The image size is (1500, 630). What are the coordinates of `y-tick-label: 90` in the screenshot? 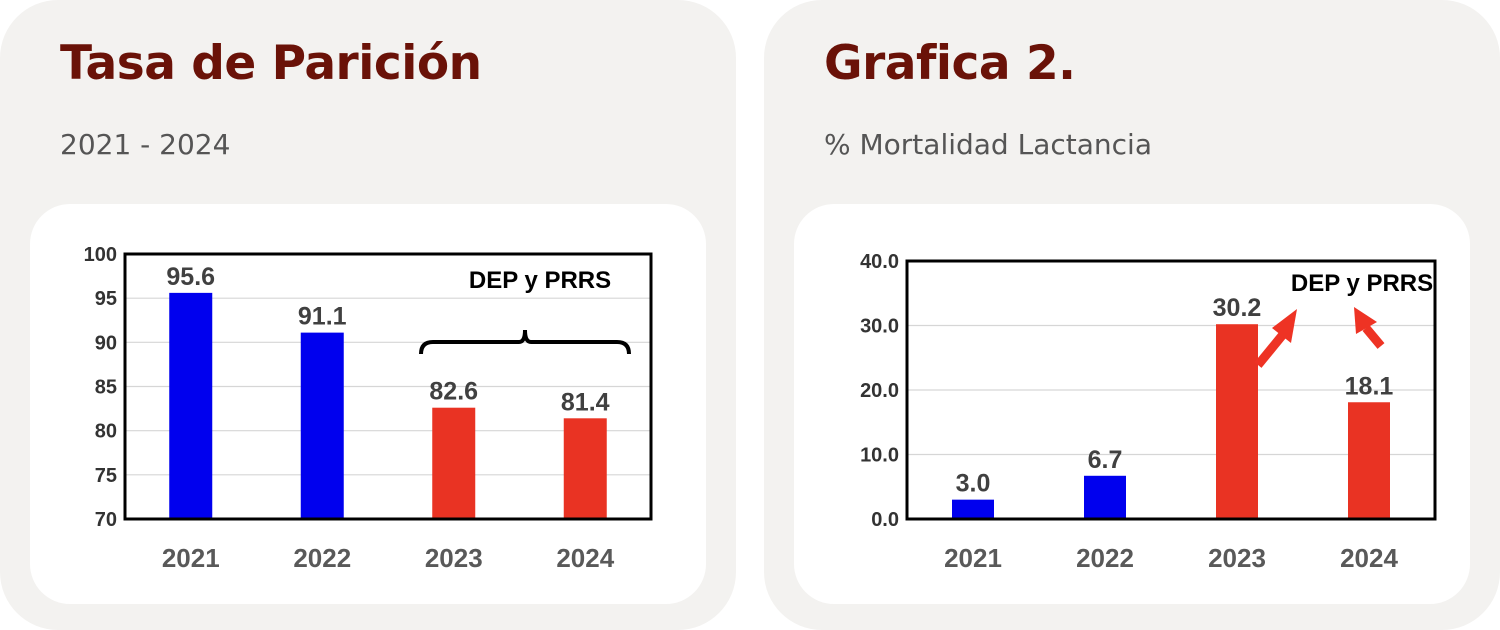 It's located at (106, 343).